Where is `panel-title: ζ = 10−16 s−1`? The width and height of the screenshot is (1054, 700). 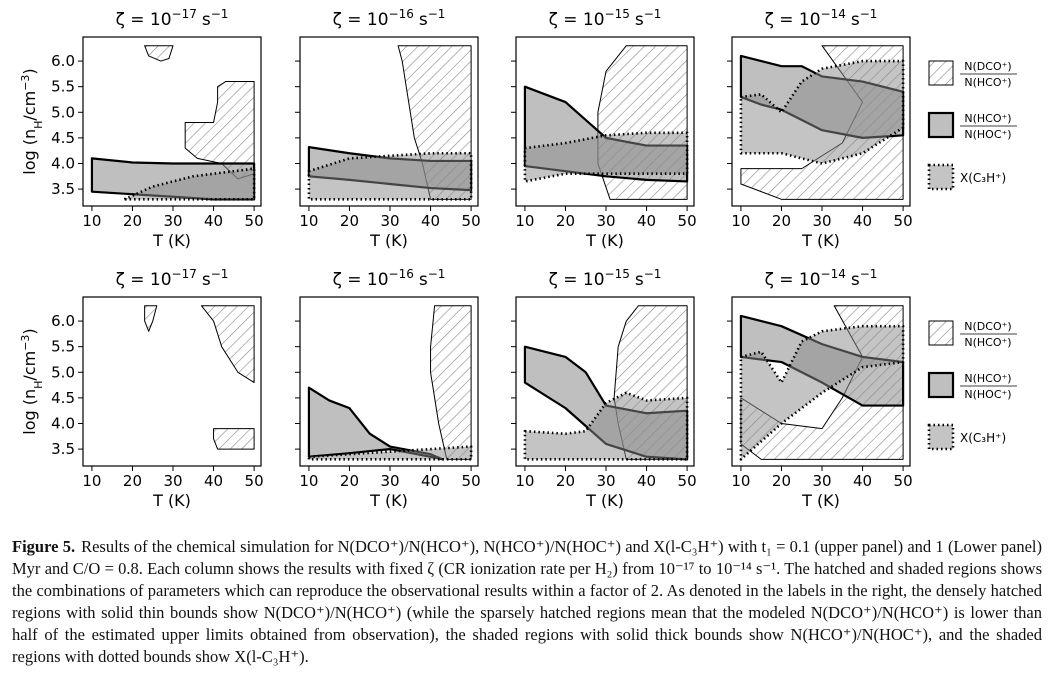 panel-title: ζ = 10−16 s−1 is located at coordinates (389, 18).